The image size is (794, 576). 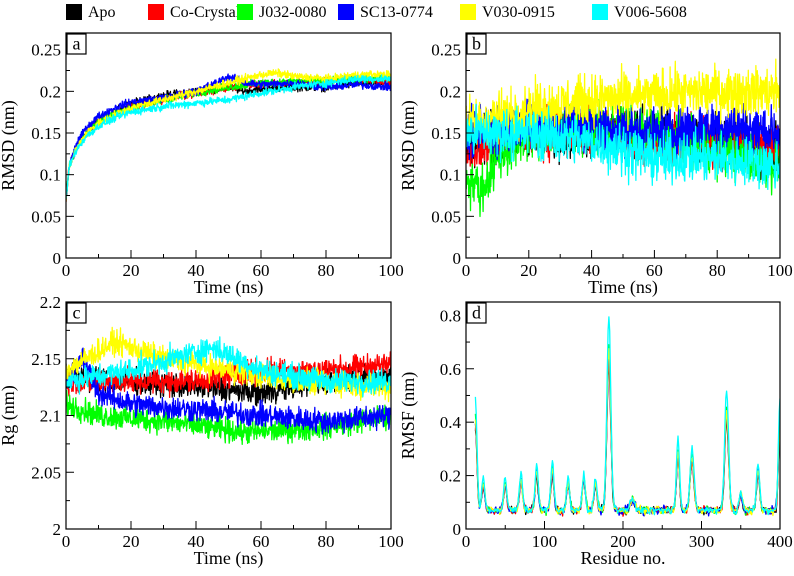 I want to click on legend-item-j032-0080: J032-0080, so click(x=282, y=12).